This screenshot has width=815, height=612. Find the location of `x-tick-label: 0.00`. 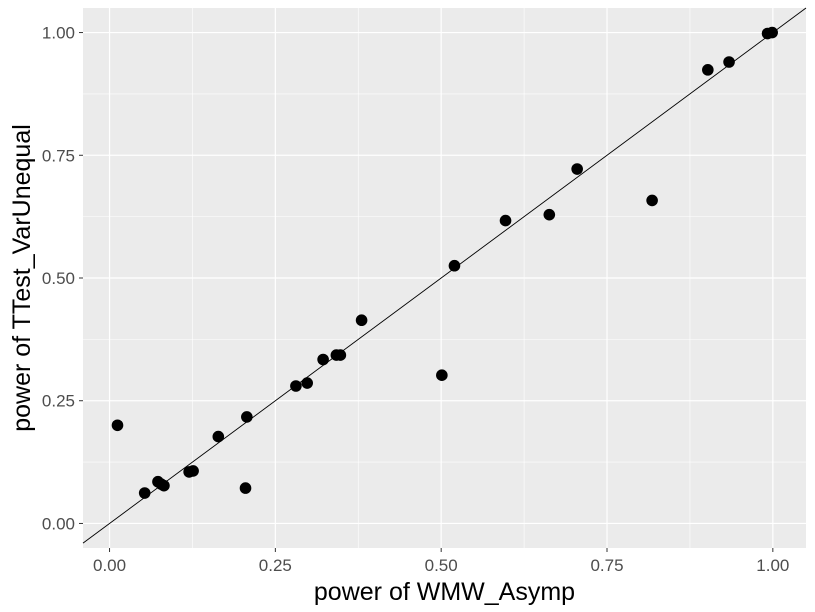

x-tick-label: 0.00 is located at coordinates (109, 565).